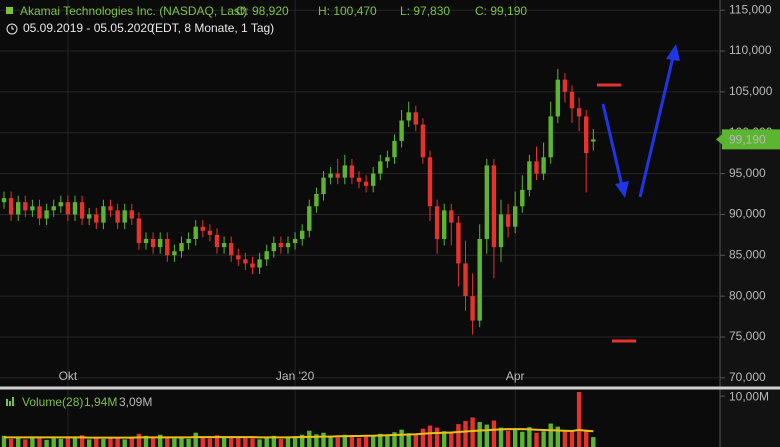  What do you see at coordinates (656, 127) in the screenshot?
I see `drawing-arrow` at bounding box center [656, 127].